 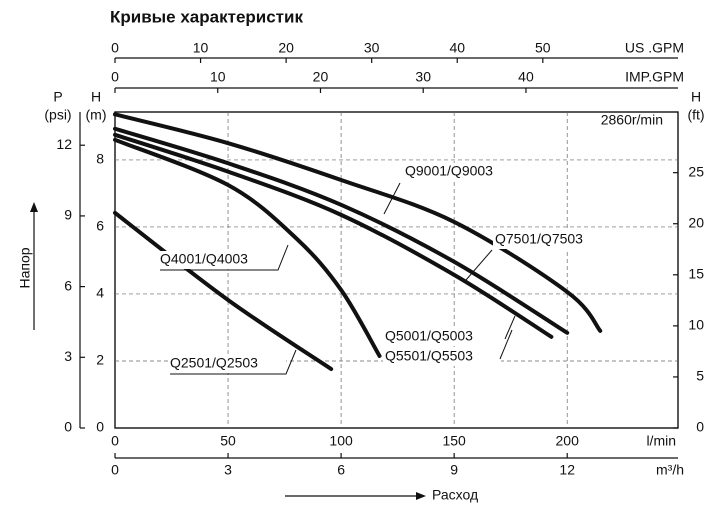 I want to click on y-tick-label: 2, so click(x=100, y=360).